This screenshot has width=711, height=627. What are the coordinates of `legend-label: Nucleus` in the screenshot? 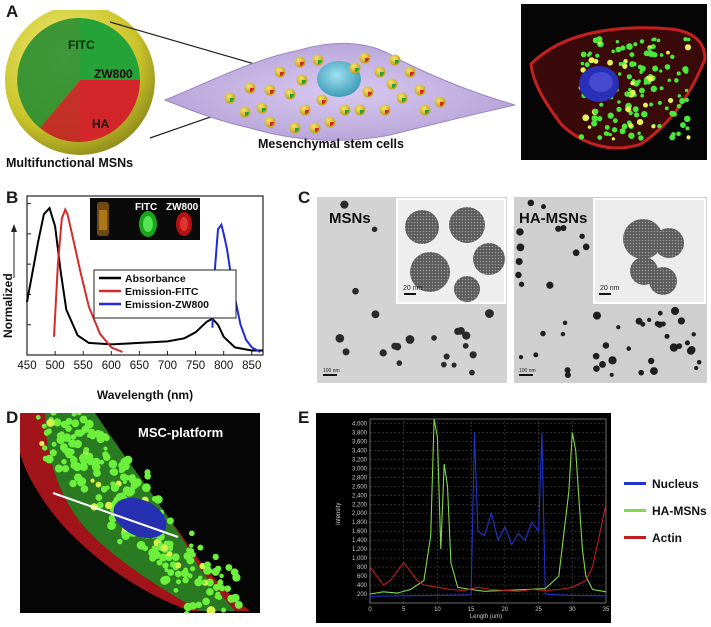 It's located at (675, 483).